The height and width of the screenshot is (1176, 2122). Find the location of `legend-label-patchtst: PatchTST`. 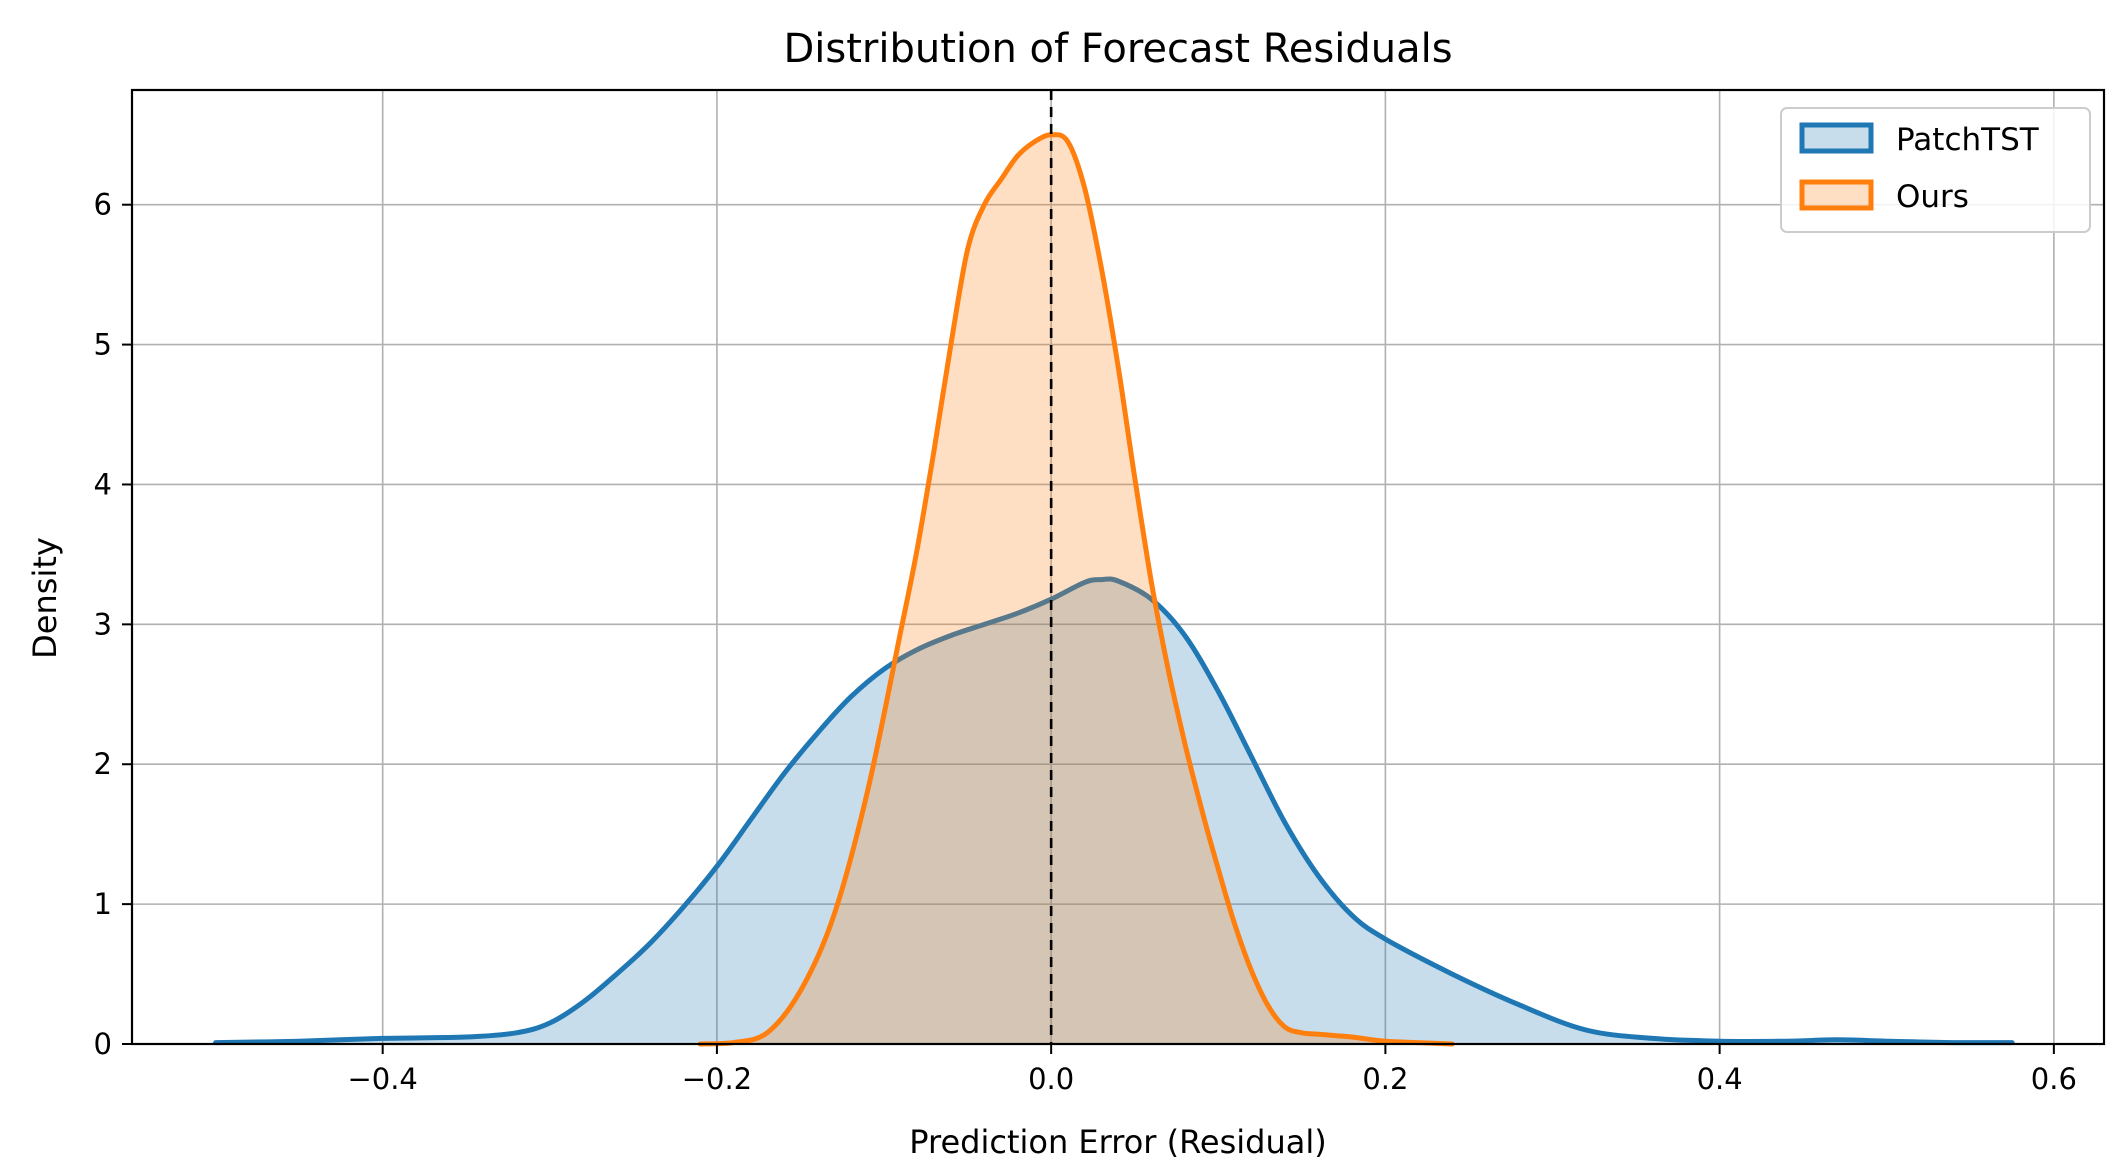

legend-label-patchtst: PatchTST is located at coordinates (1968, 140).